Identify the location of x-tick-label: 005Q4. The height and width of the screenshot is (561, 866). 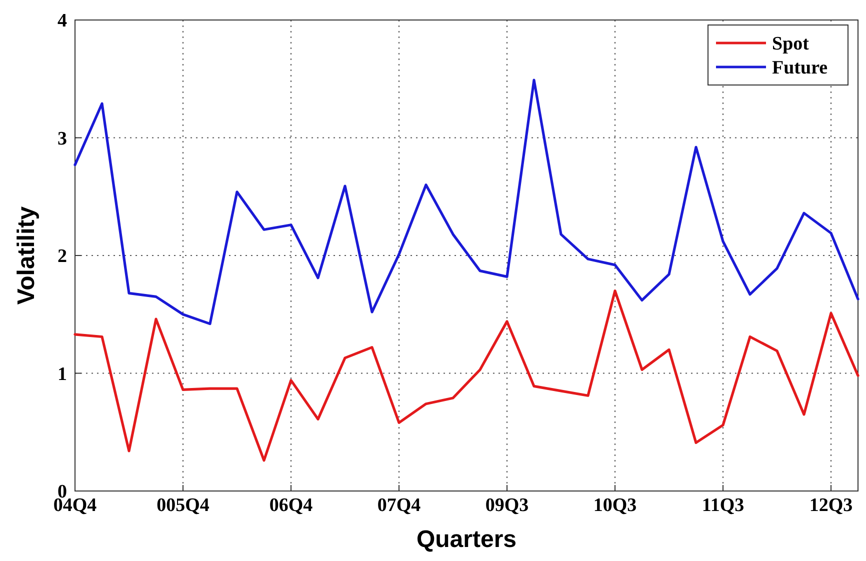
(183, 505).